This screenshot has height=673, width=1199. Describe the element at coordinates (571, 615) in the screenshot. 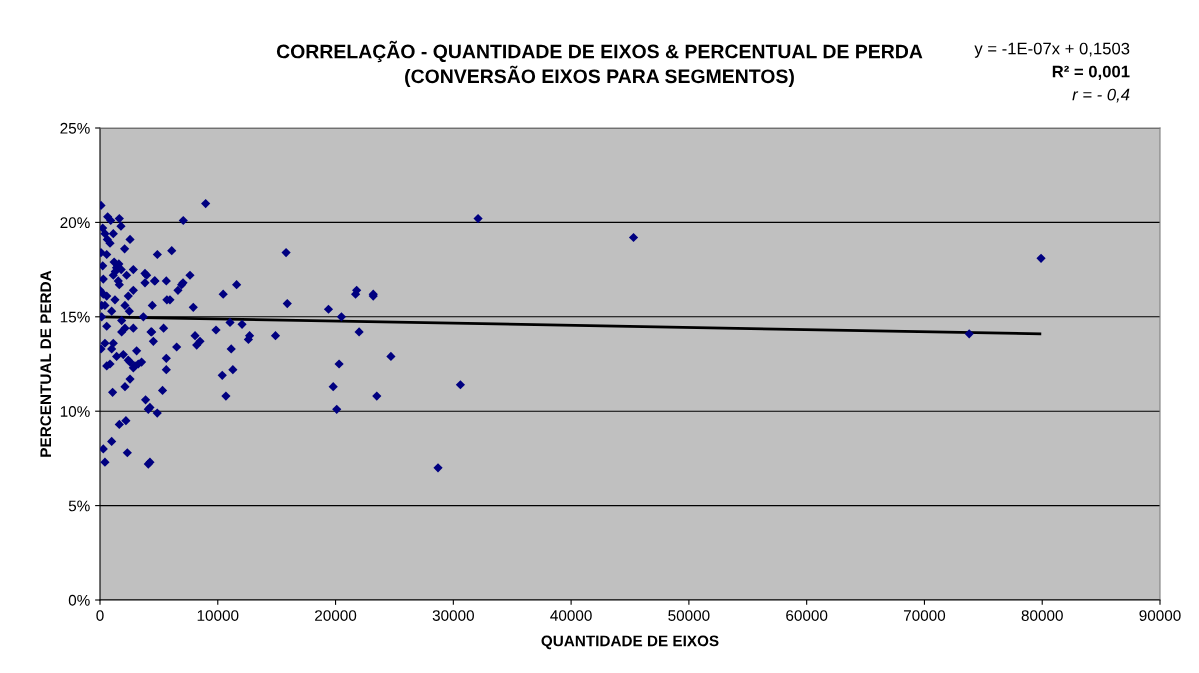

I see `x-tick-label: 40000` at that location.